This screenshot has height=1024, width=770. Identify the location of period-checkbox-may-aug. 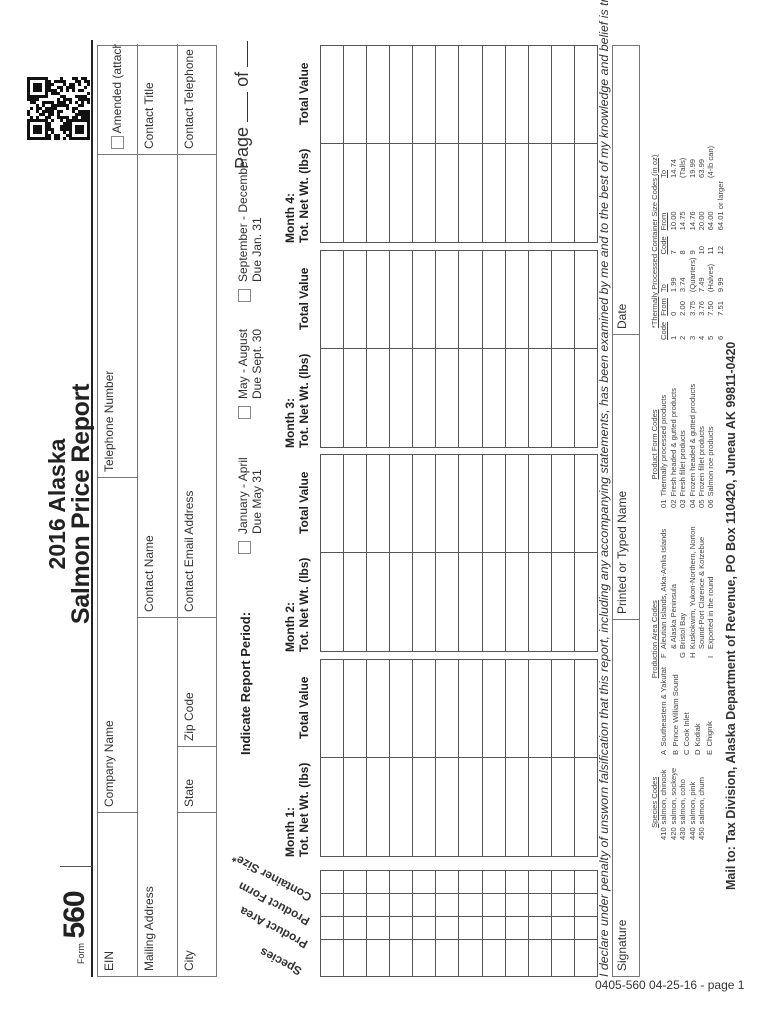
(244, 412).